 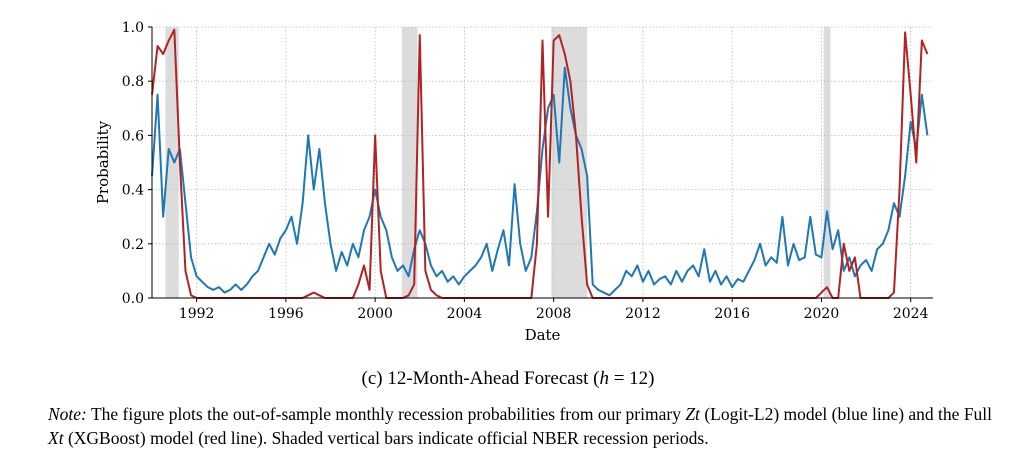 I want to click on caption-suffix: = 12), so click(x=631, y=378).